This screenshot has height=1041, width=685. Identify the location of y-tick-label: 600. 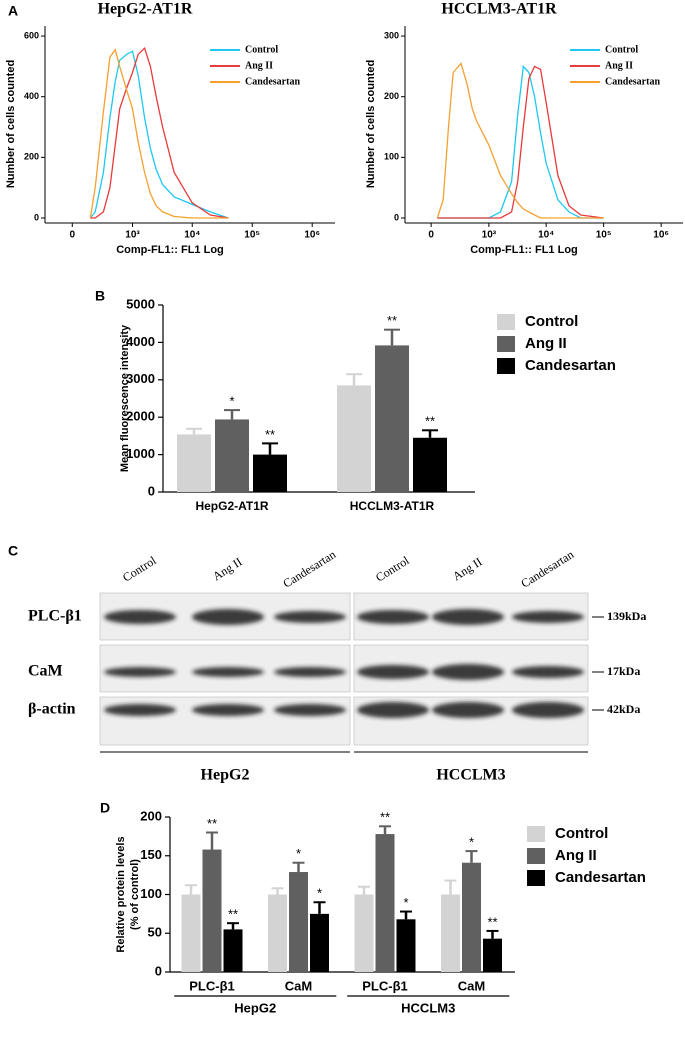
(31, 35).